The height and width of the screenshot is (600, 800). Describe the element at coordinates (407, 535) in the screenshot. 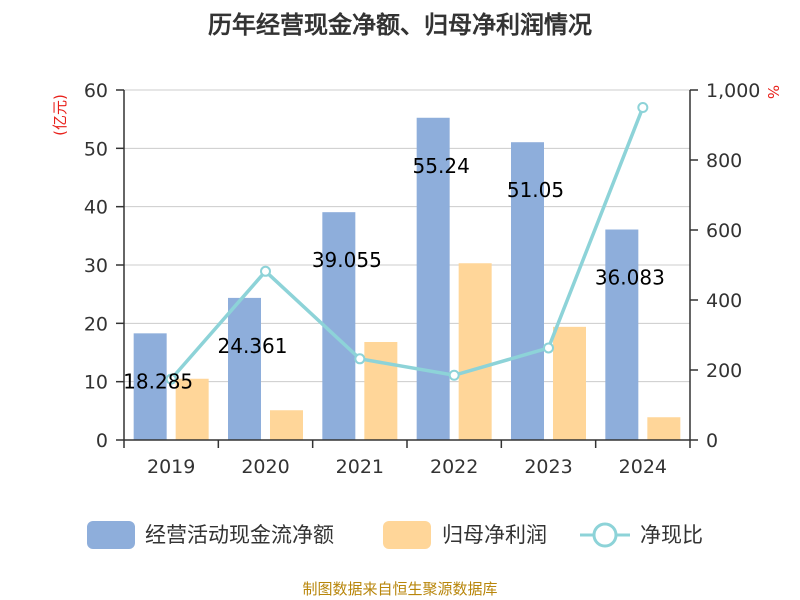

I see `legend-swatch-profit` at that location.